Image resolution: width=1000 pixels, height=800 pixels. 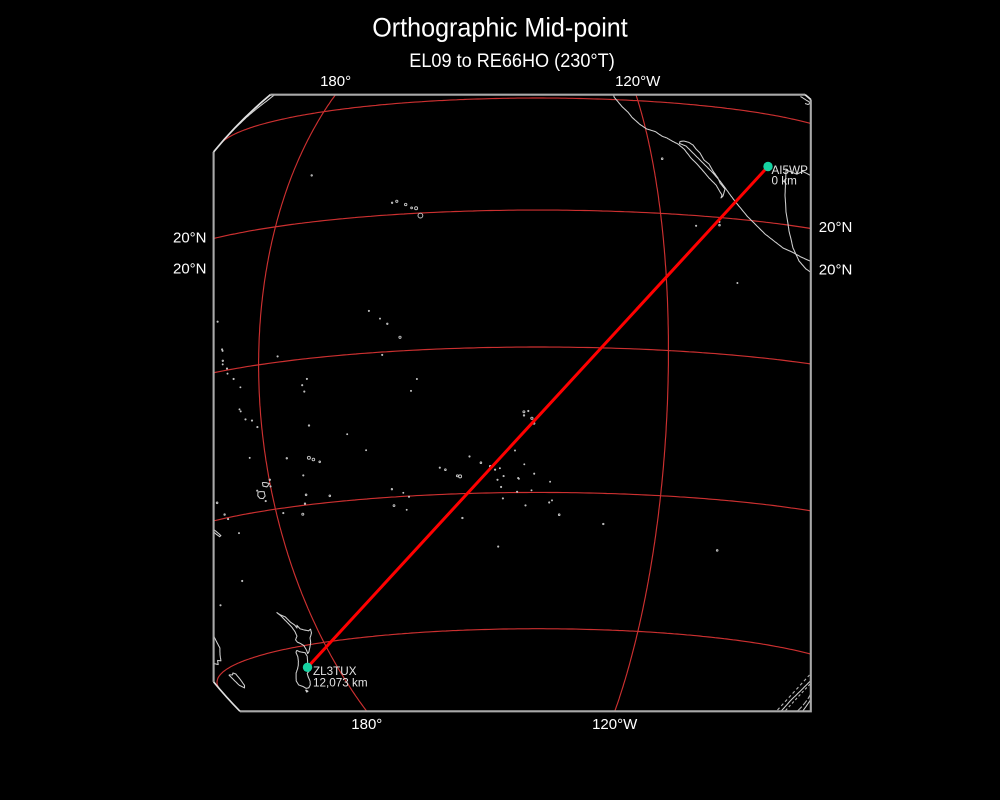 What do you see at coordinates (790, 170) in the screenshot?
I see `svg-text: AI5WP` at bounding box center [790, 170].